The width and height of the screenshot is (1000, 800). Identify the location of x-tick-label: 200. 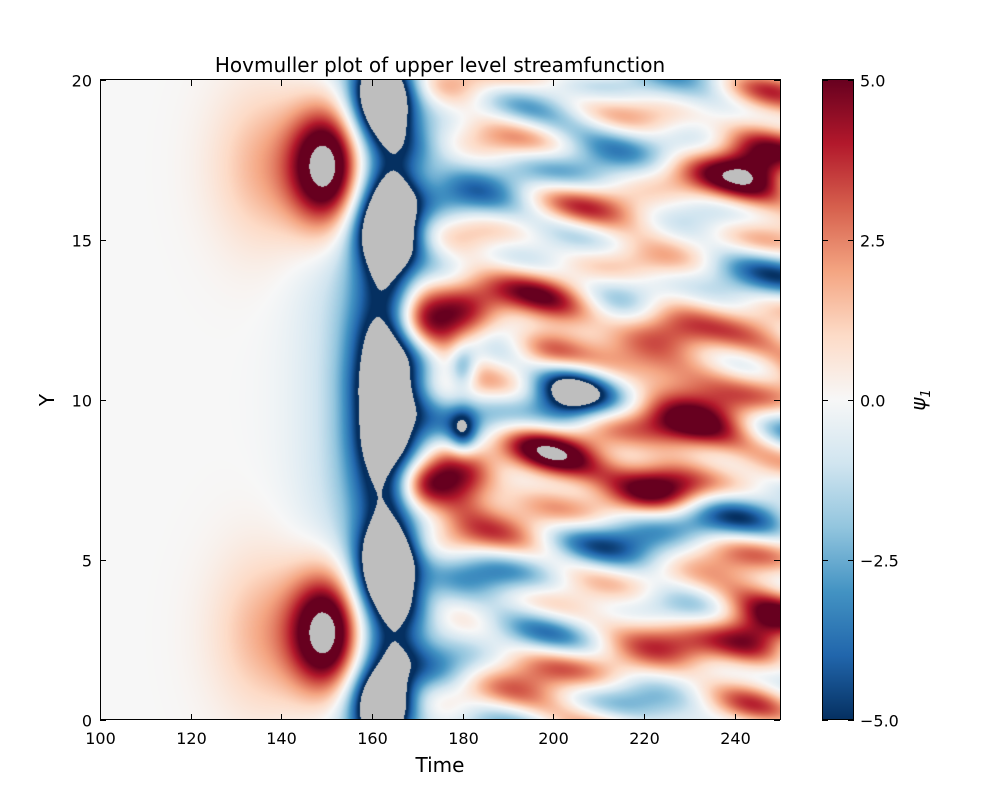
(553, 738).